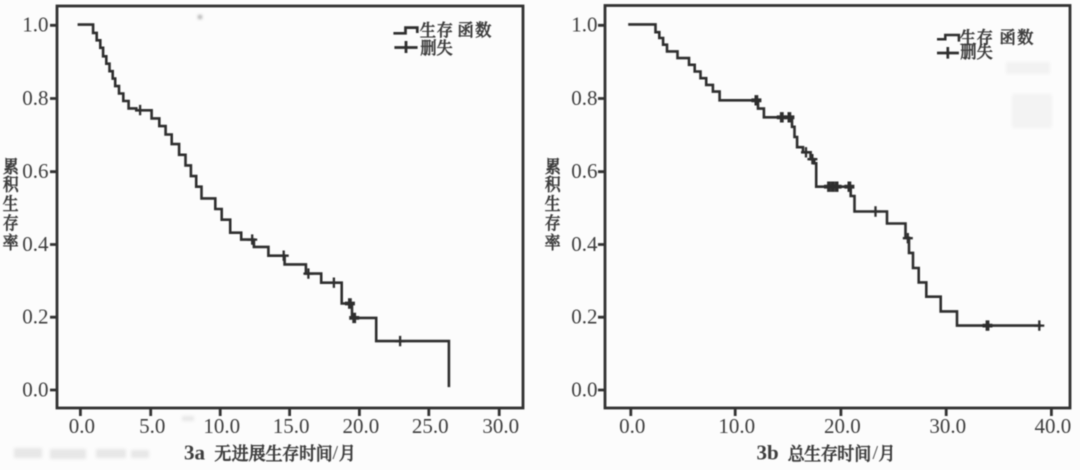  I want to click on svg-text: 25.0, so click(430, 426).